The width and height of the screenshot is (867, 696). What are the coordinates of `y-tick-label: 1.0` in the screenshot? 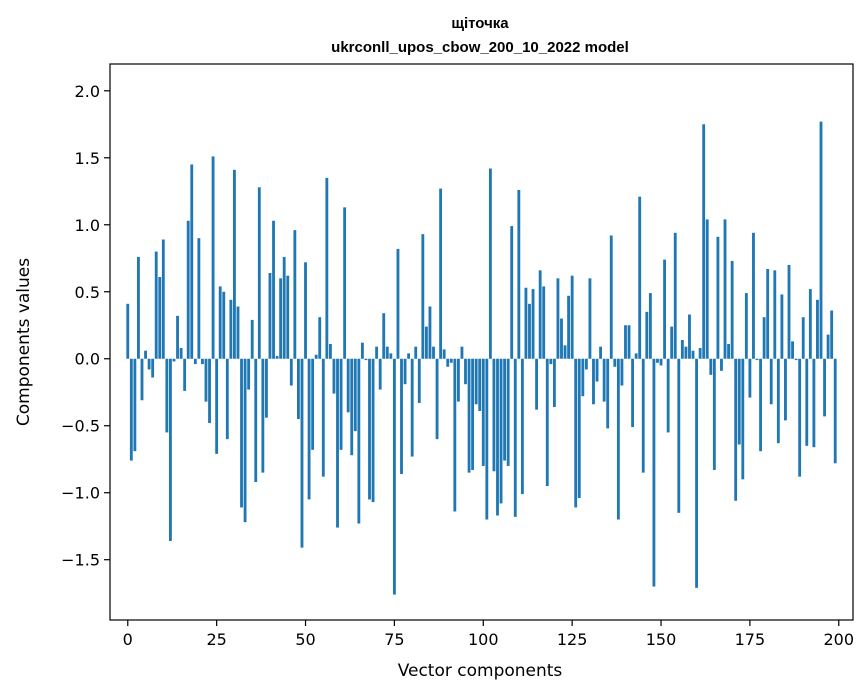 It's located at (87, 225).